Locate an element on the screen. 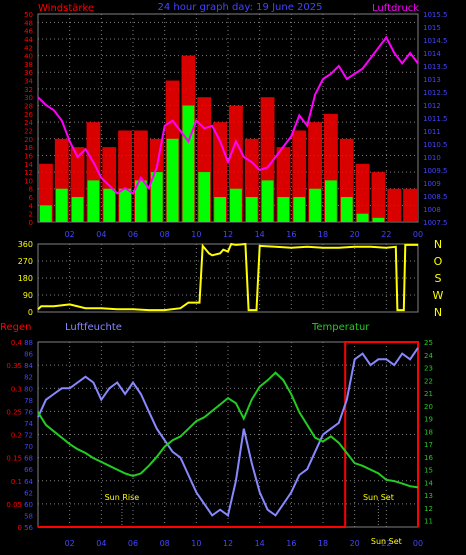 This screenshot has height=555, width=466. humidity-y-tick: 64 is located at coordinates (28, 482).